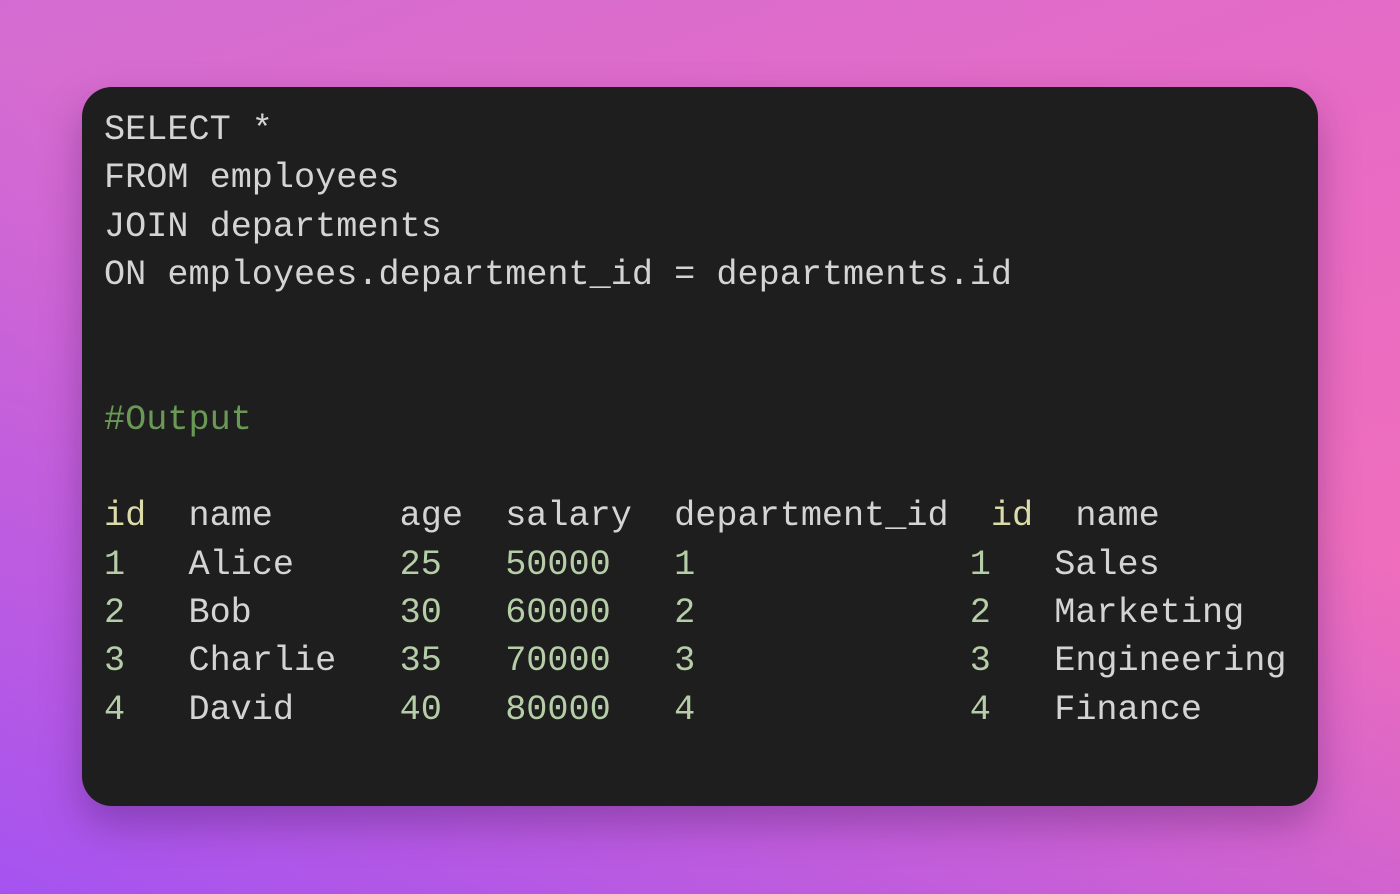 This screenshot has height=894, width=1400. Describe the element at coordinates (188, 130) in the screenshot. I see `query-line: SELECT *` at that location.